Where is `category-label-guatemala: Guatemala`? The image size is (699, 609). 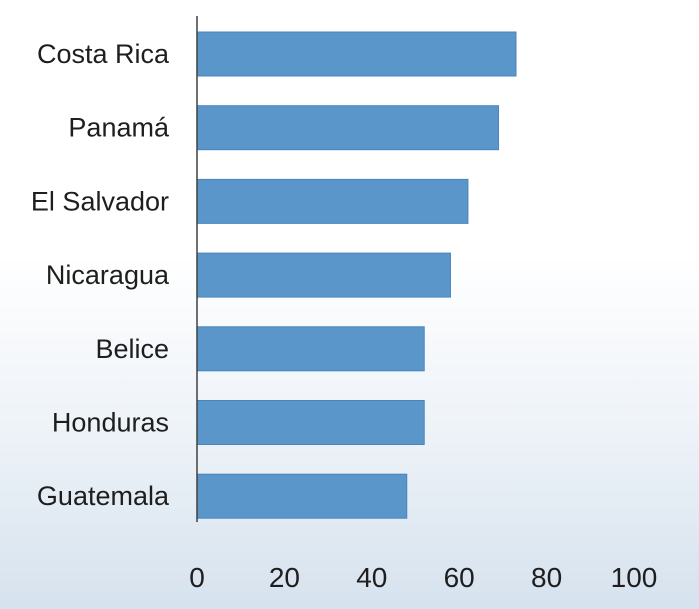 category-label-guatemala: Guatemala is located at coordinates (103, 496).